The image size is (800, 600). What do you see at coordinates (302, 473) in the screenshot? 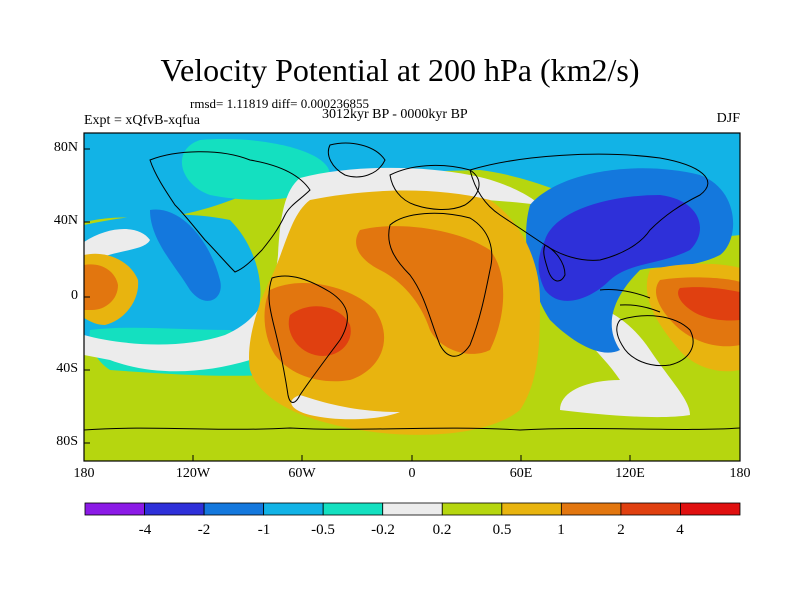
I see `lon-label: 60W` at bounding box center [302, 473].